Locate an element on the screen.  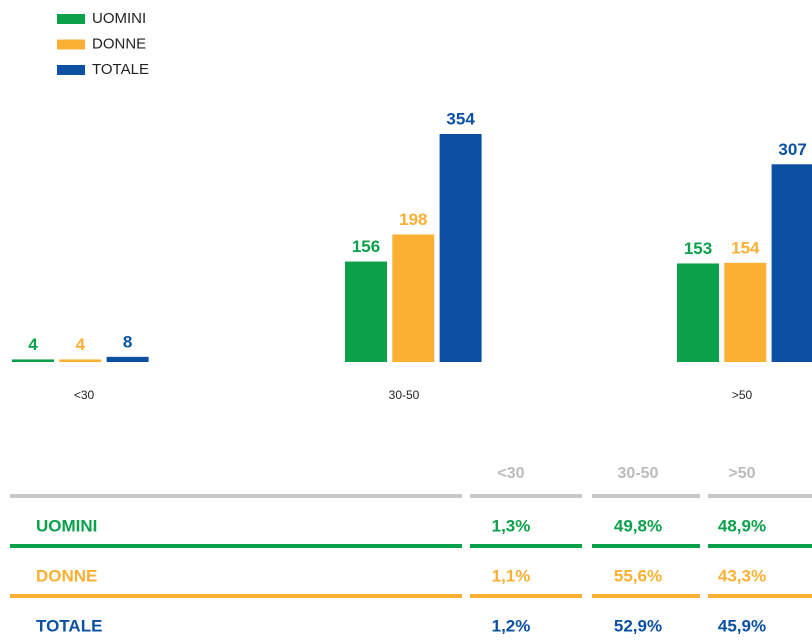
table-cell: 1,2% is located at coordinates (511, 625).